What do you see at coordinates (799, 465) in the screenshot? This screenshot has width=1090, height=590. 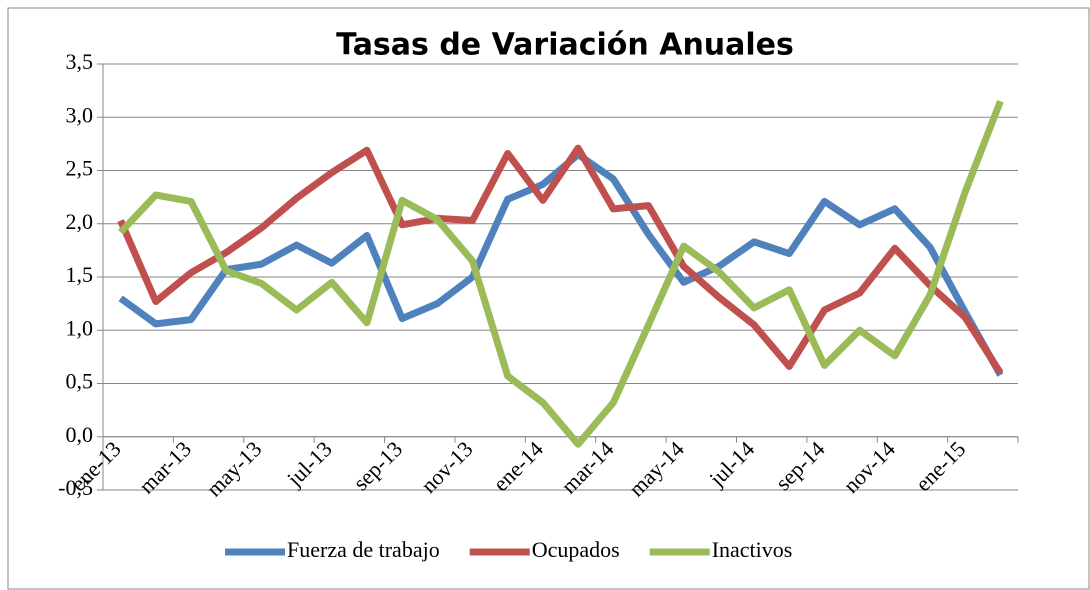 I see `x-tick-label: sep-14` at bounding box center [799, 465].